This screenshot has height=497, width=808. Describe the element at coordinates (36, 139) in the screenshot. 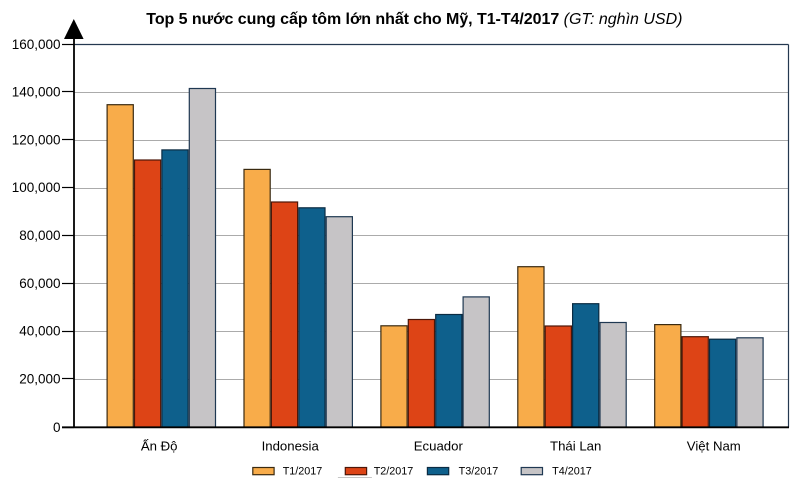

I see `svg-text: 120,000` at that location.